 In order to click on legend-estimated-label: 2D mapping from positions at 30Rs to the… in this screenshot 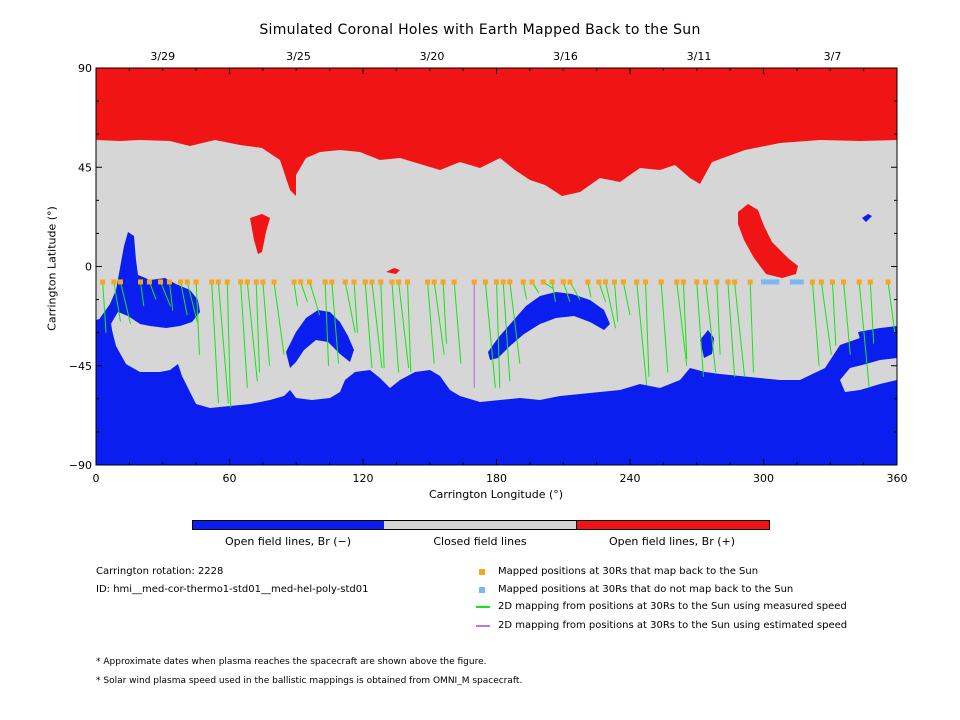, I will do `click(673, 625)`.